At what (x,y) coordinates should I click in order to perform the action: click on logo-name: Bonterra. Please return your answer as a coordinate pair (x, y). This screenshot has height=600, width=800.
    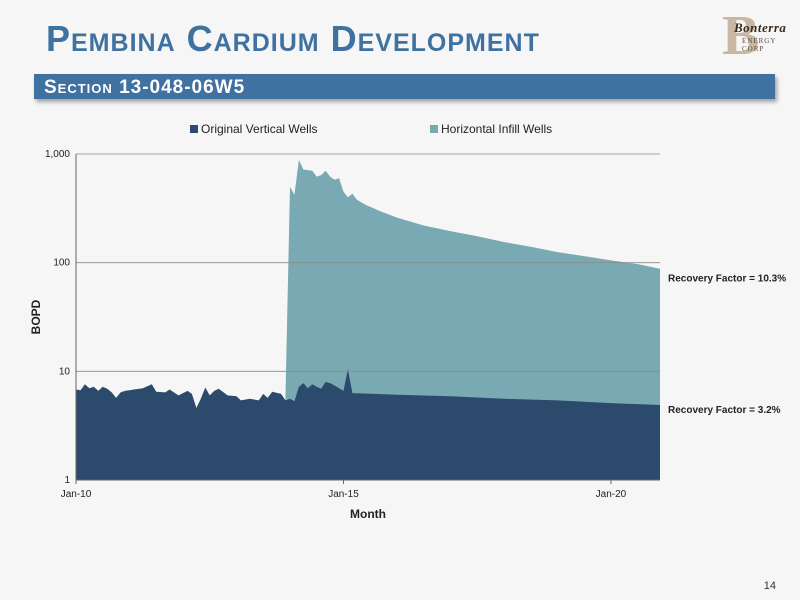
    Looking at the image, I should click on (760, 27).